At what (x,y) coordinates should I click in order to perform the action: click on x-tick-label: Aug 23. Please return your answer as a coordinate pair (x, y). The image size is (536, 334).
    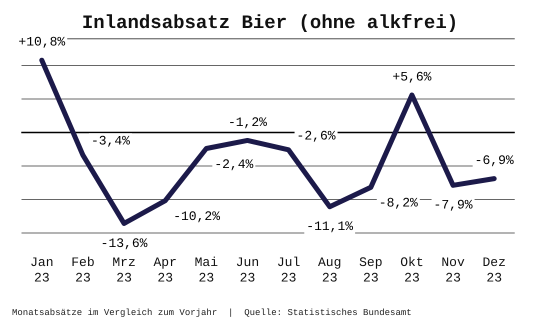
    Looking at the image, I should click on (330, 270).